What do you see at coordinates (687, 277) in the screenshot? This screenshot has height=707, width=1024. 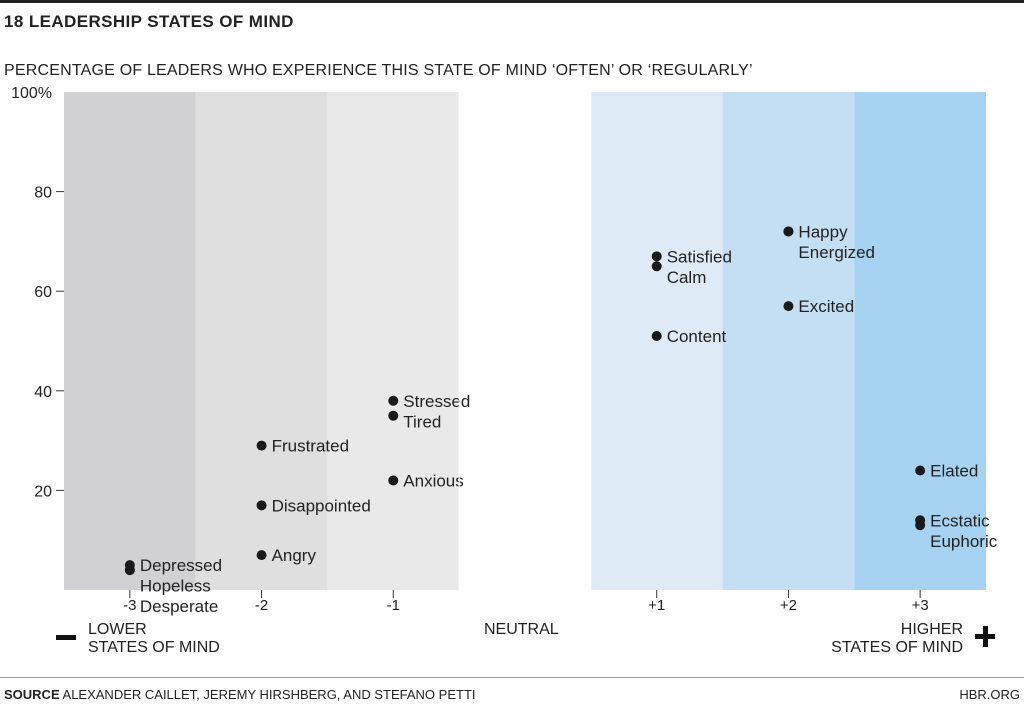 I see `point-label-calm: Calm` at bounding box center [687, 277].